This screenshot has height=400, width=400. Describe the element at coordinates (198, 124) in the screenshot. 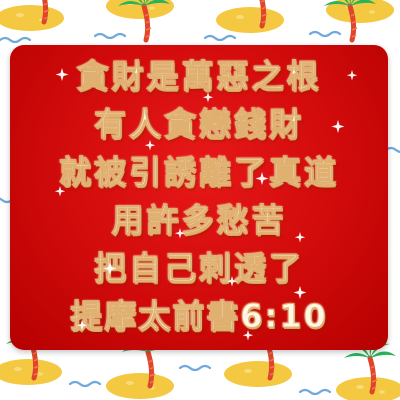

I see `verse-line-2: 有人貪戀錢財` at that location.